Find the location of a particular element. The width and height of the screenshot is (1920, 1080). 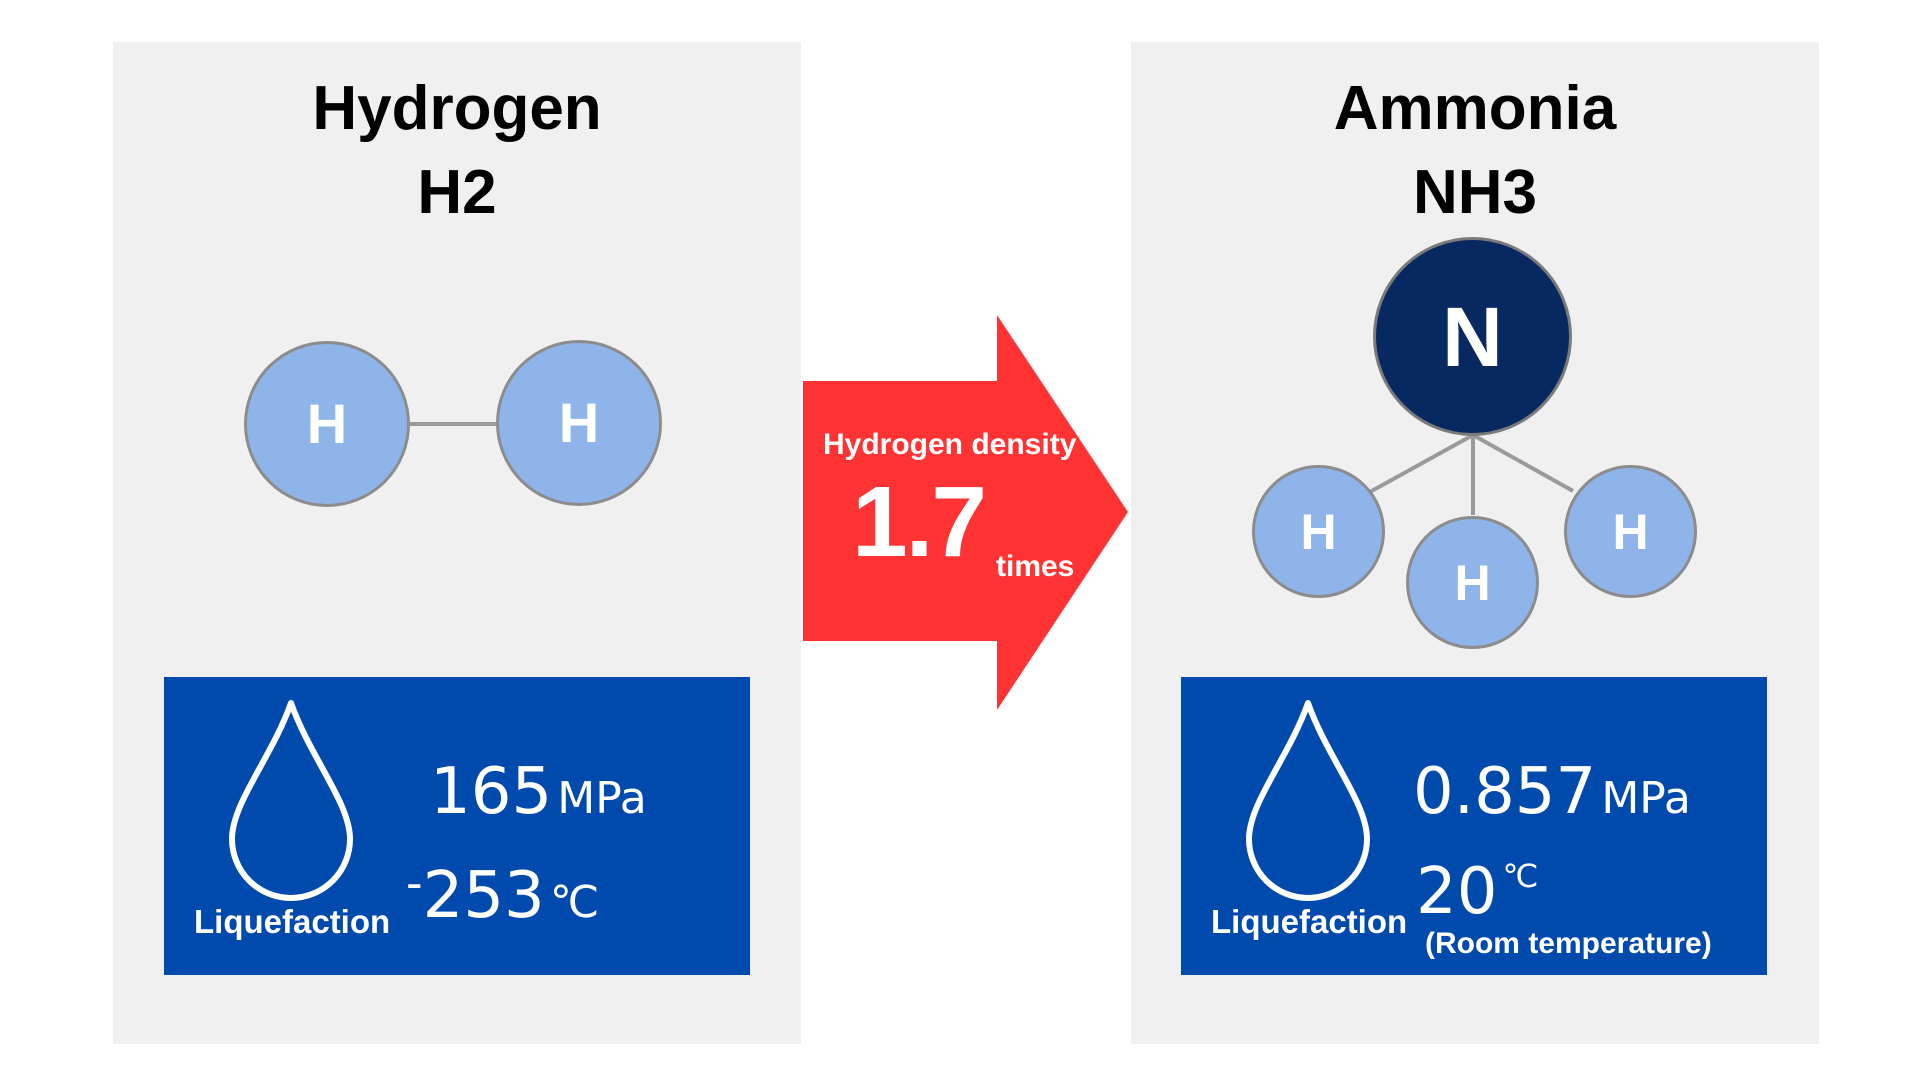

temperature-readout: 20 ℃ is located at coordinates (1477, 892).